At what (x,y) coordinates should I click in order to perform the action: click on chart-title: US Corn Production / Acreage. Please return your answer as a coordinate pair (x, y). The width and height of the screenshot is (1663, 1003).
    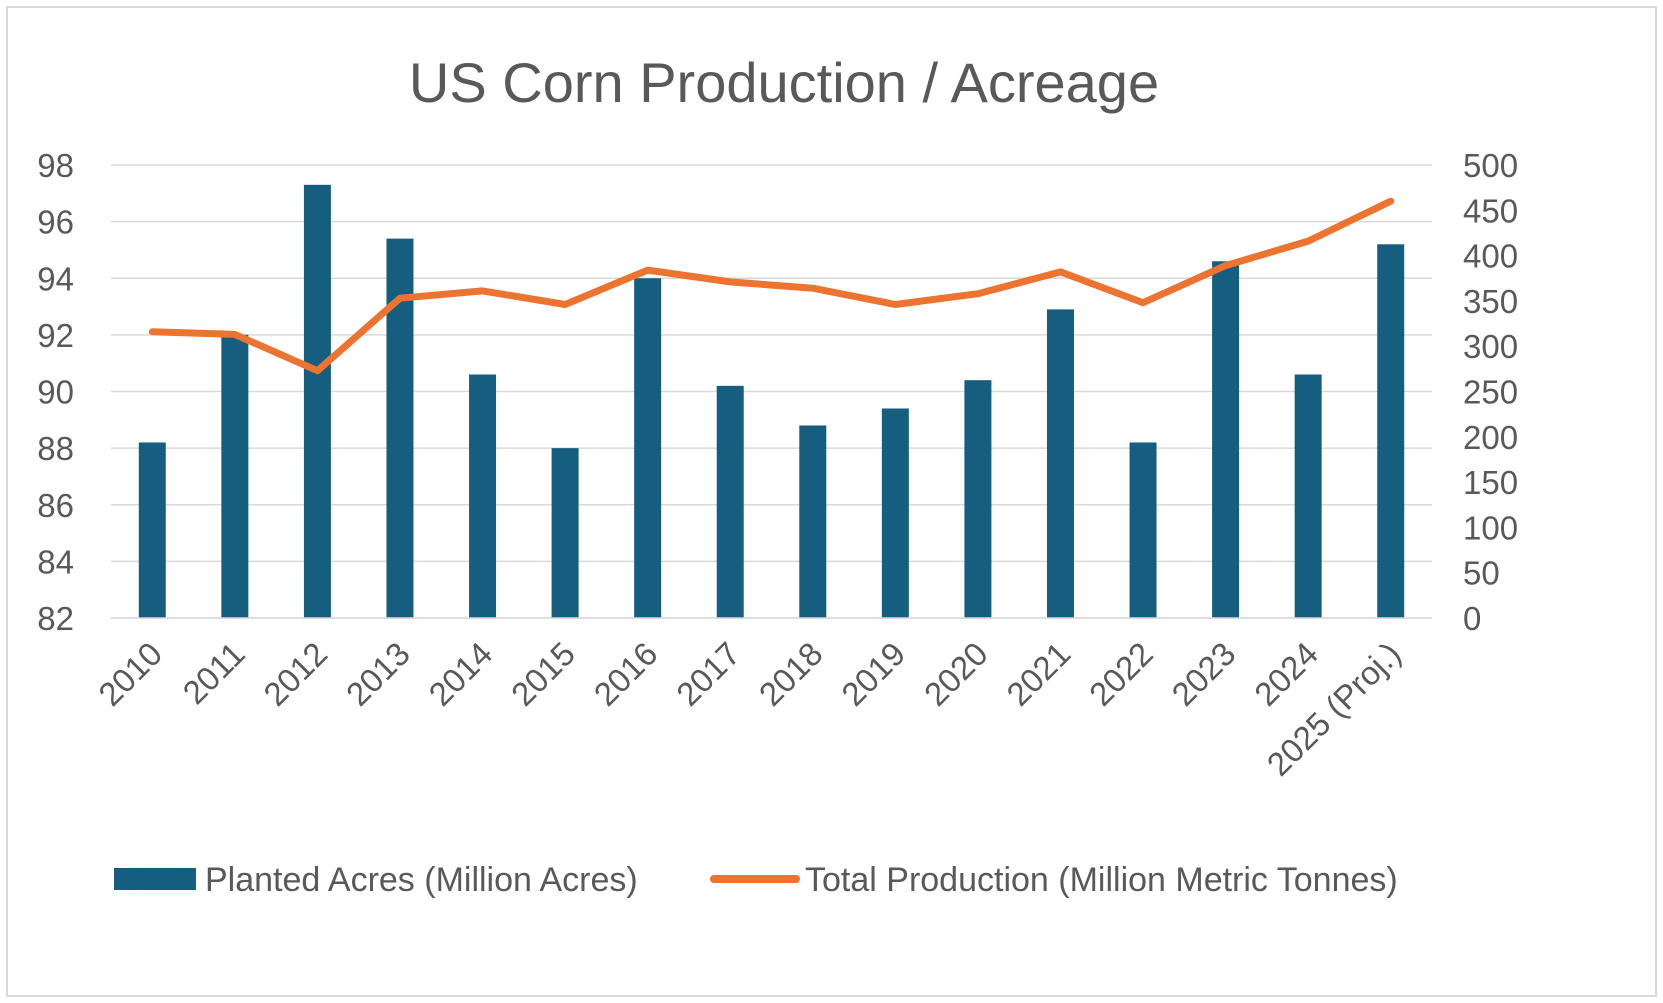
    Looking at the image, I should click on (784, 82).